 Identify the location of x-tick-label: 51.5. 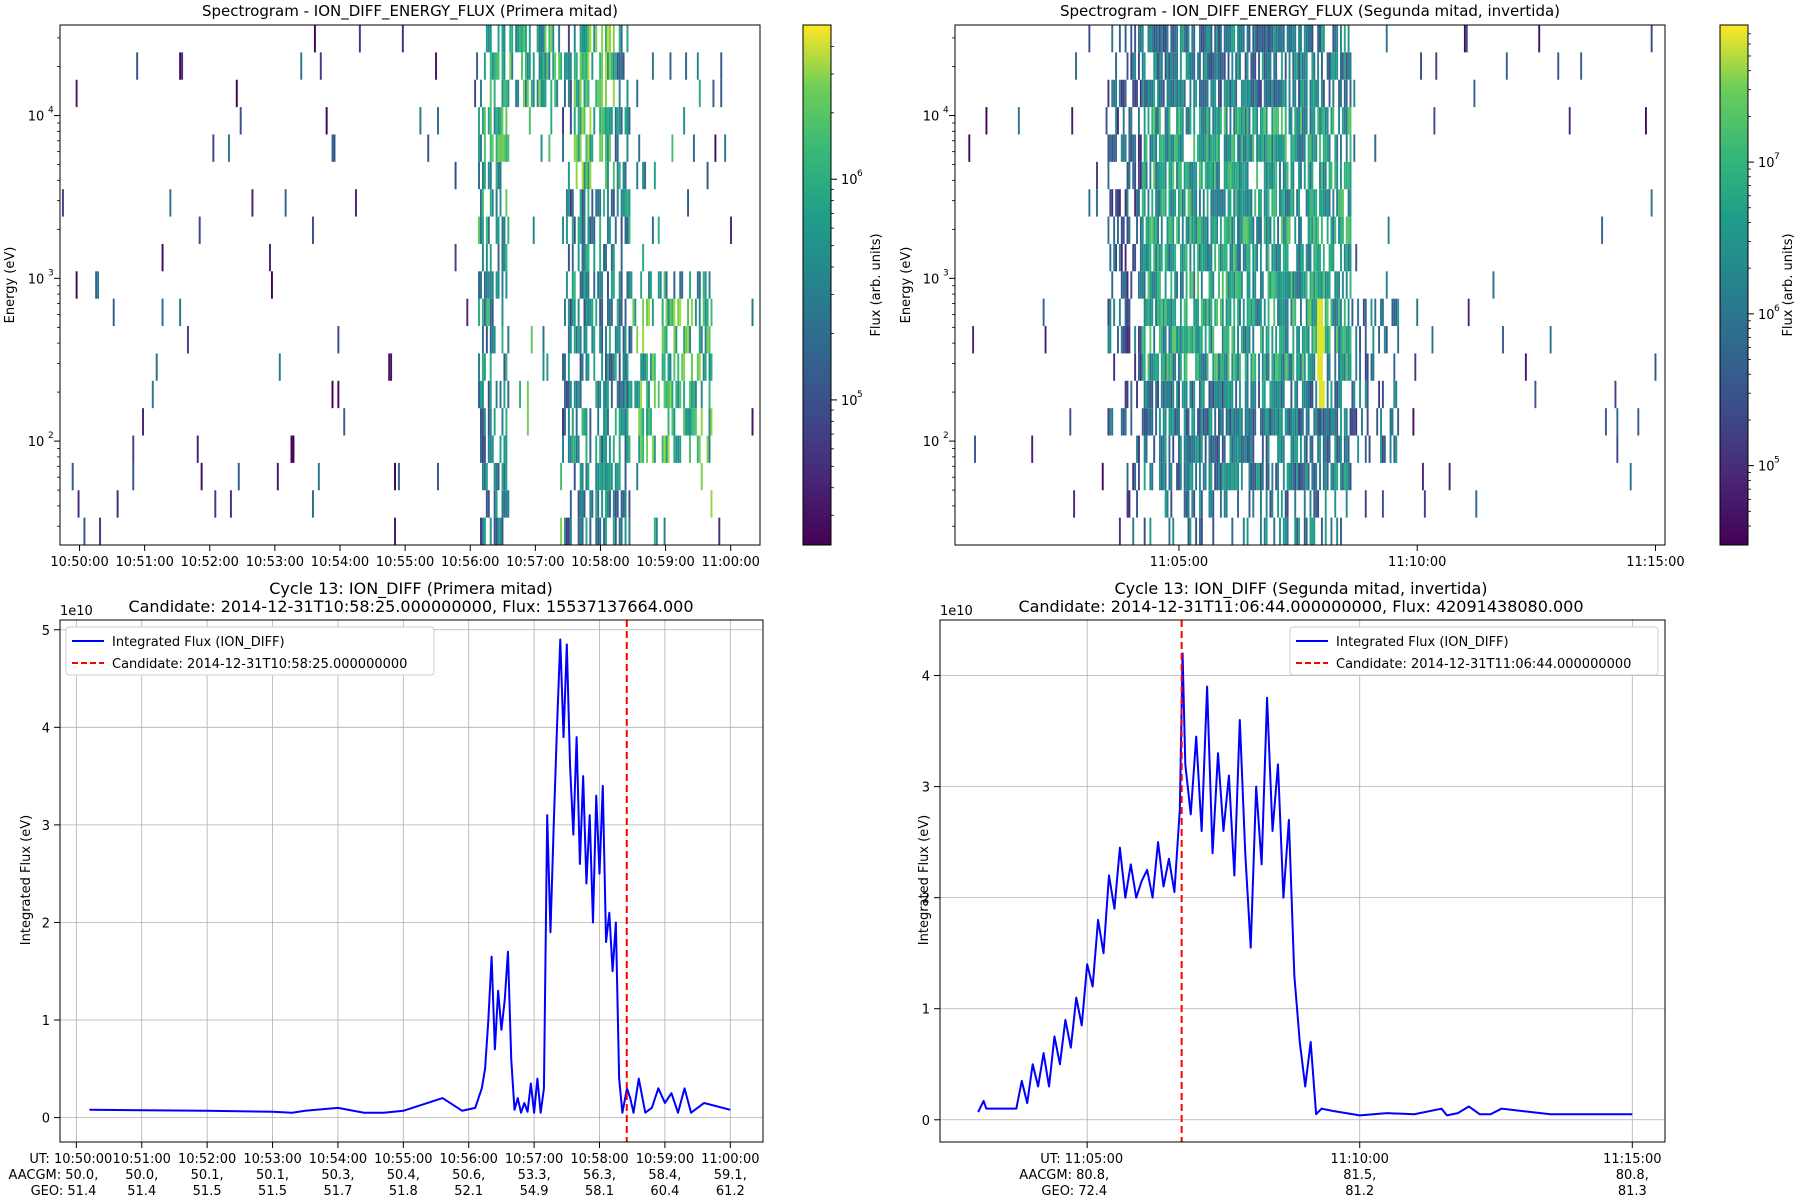
(207, 1191).